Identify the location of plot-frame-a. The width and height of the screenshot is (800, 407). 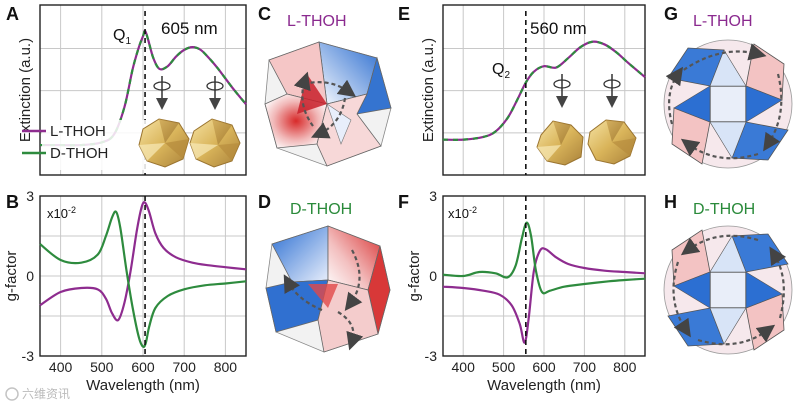
(143, 90).